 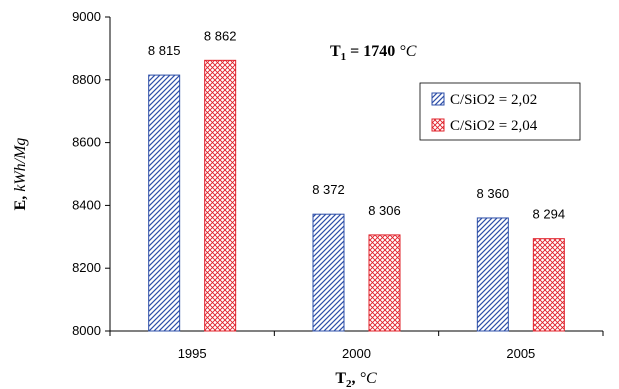 What do you see at coordinates (164, 50) in the screenshot?
I see `data-label: 8 815` at bounding box center [164, 50].